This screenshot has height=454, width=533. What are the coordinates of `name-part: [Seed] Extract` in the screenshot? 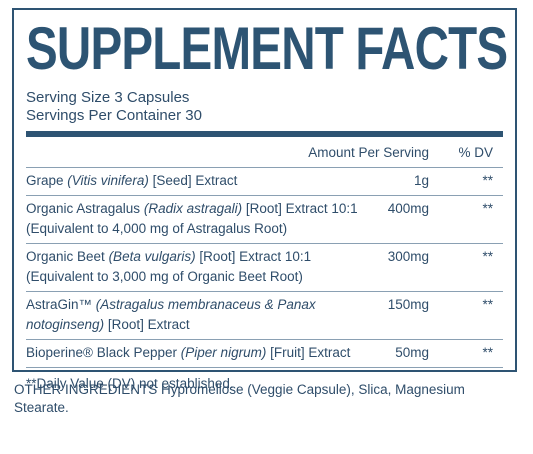 It's located at (195, 180).